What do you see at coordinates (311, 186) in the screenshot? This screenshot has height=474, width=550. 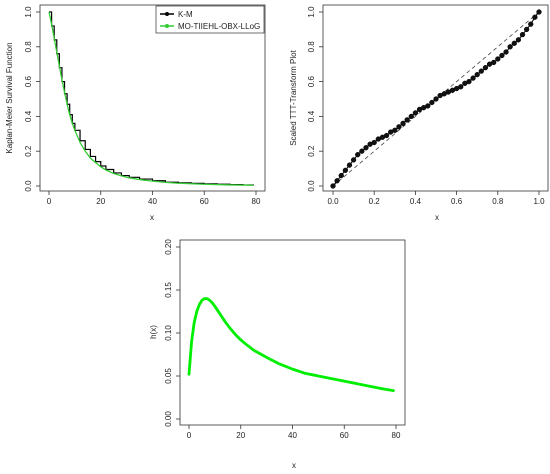 I see `ttt-y-tick-label: 0.0` at bounding box center [311, 186].